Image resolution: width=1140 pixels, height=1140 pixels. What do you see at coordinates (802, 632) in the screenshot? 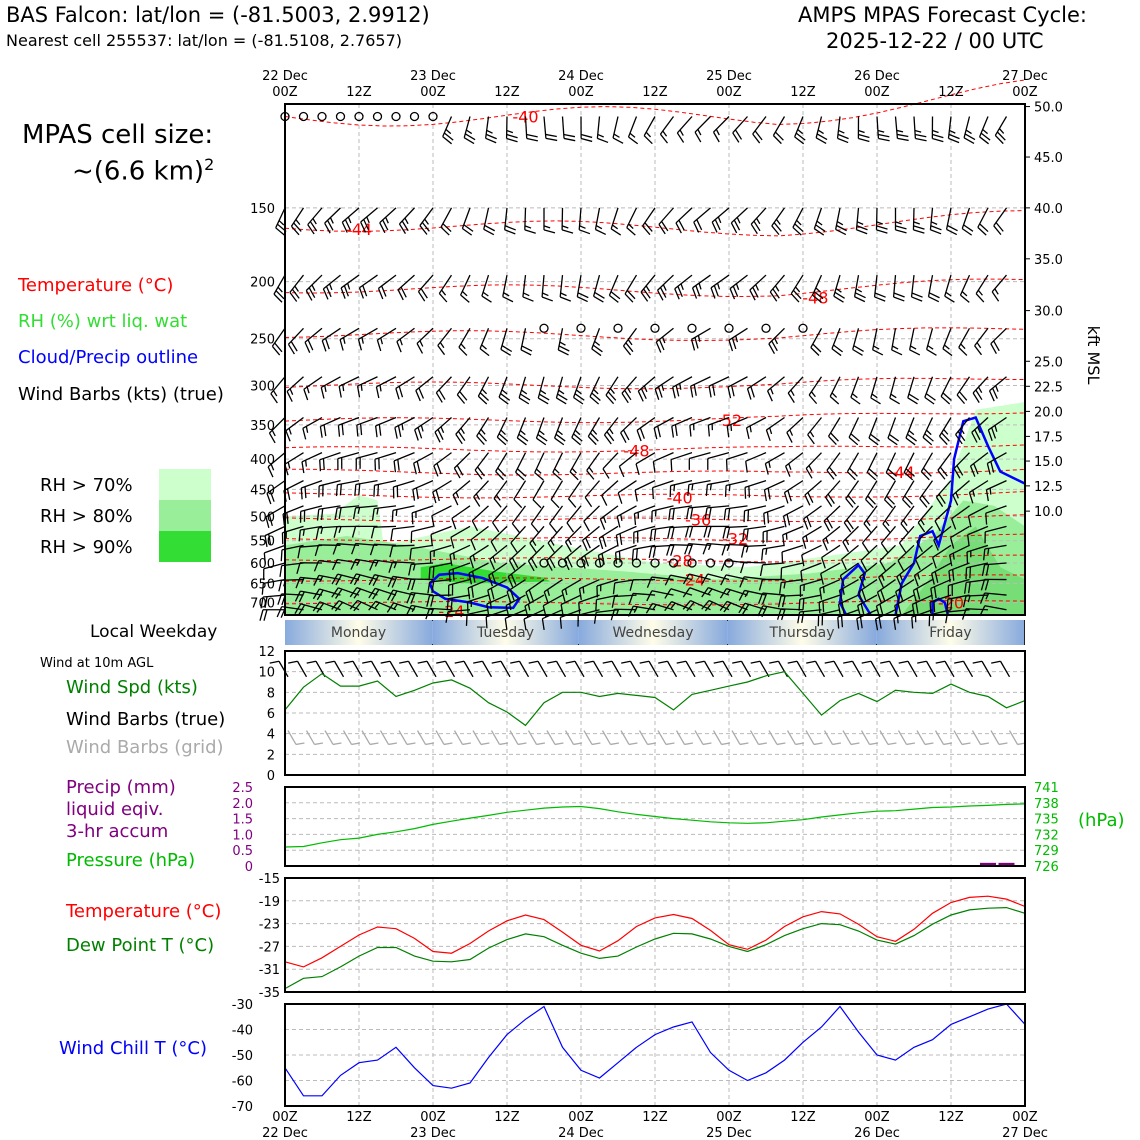
I see `weekday-thursday: Thursday` at bounding box center [802, 632].